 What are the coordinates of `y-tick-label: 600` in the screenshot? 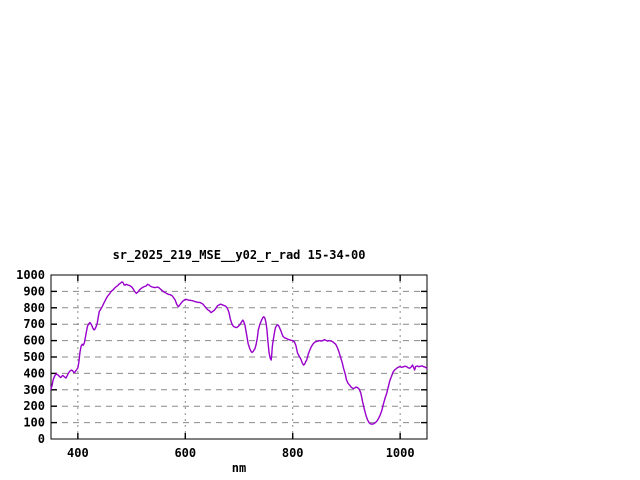 It's located at (34, 341).